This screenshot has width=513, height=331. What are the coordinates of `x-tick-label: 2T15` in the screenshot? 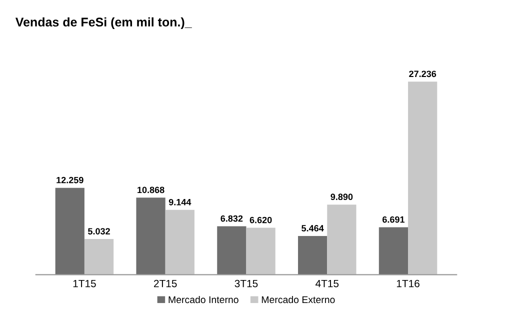 It's located at (165, 284).